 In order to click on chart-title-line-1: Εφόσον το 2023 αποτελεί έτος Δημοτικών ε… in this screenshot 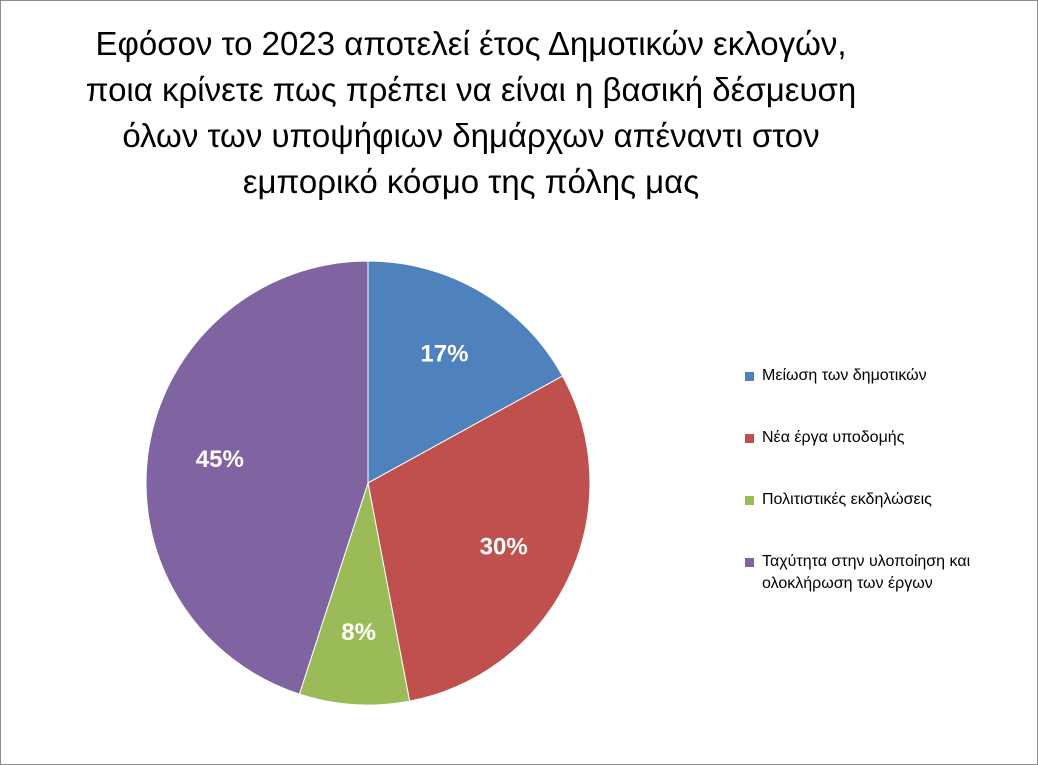, I will do `click(471, 43)`.